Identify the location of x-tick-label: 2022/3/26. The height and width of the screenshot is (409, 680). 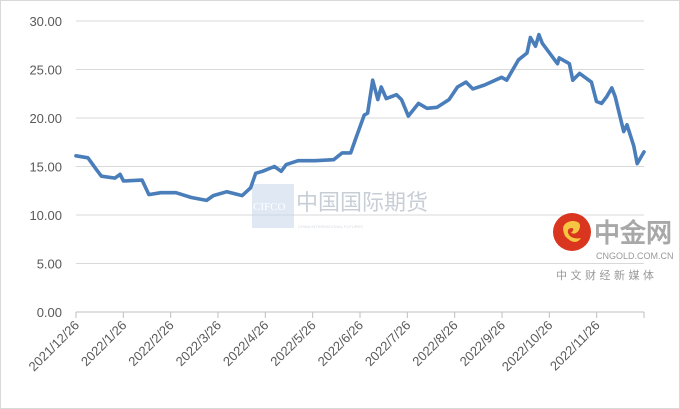
(199, 344).